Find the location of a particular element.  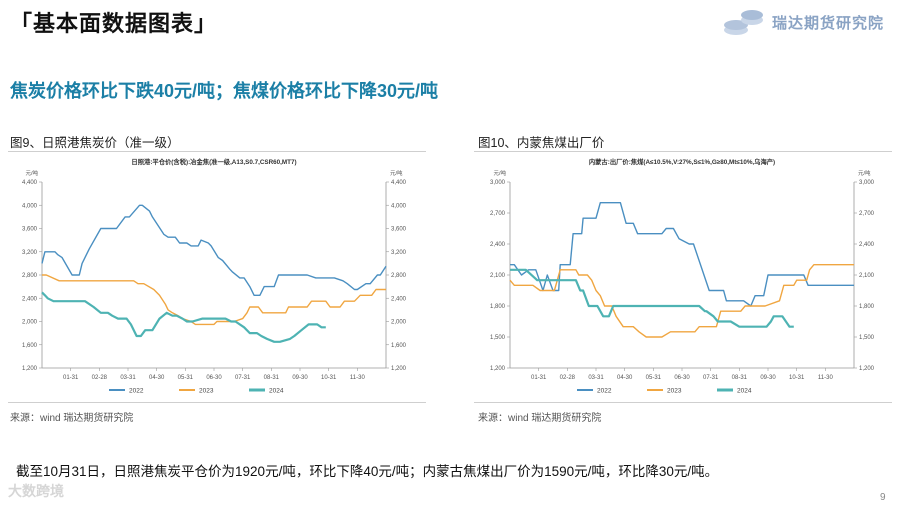

y-tick-label-right: 1,600 is located at coordinates (399, 346).